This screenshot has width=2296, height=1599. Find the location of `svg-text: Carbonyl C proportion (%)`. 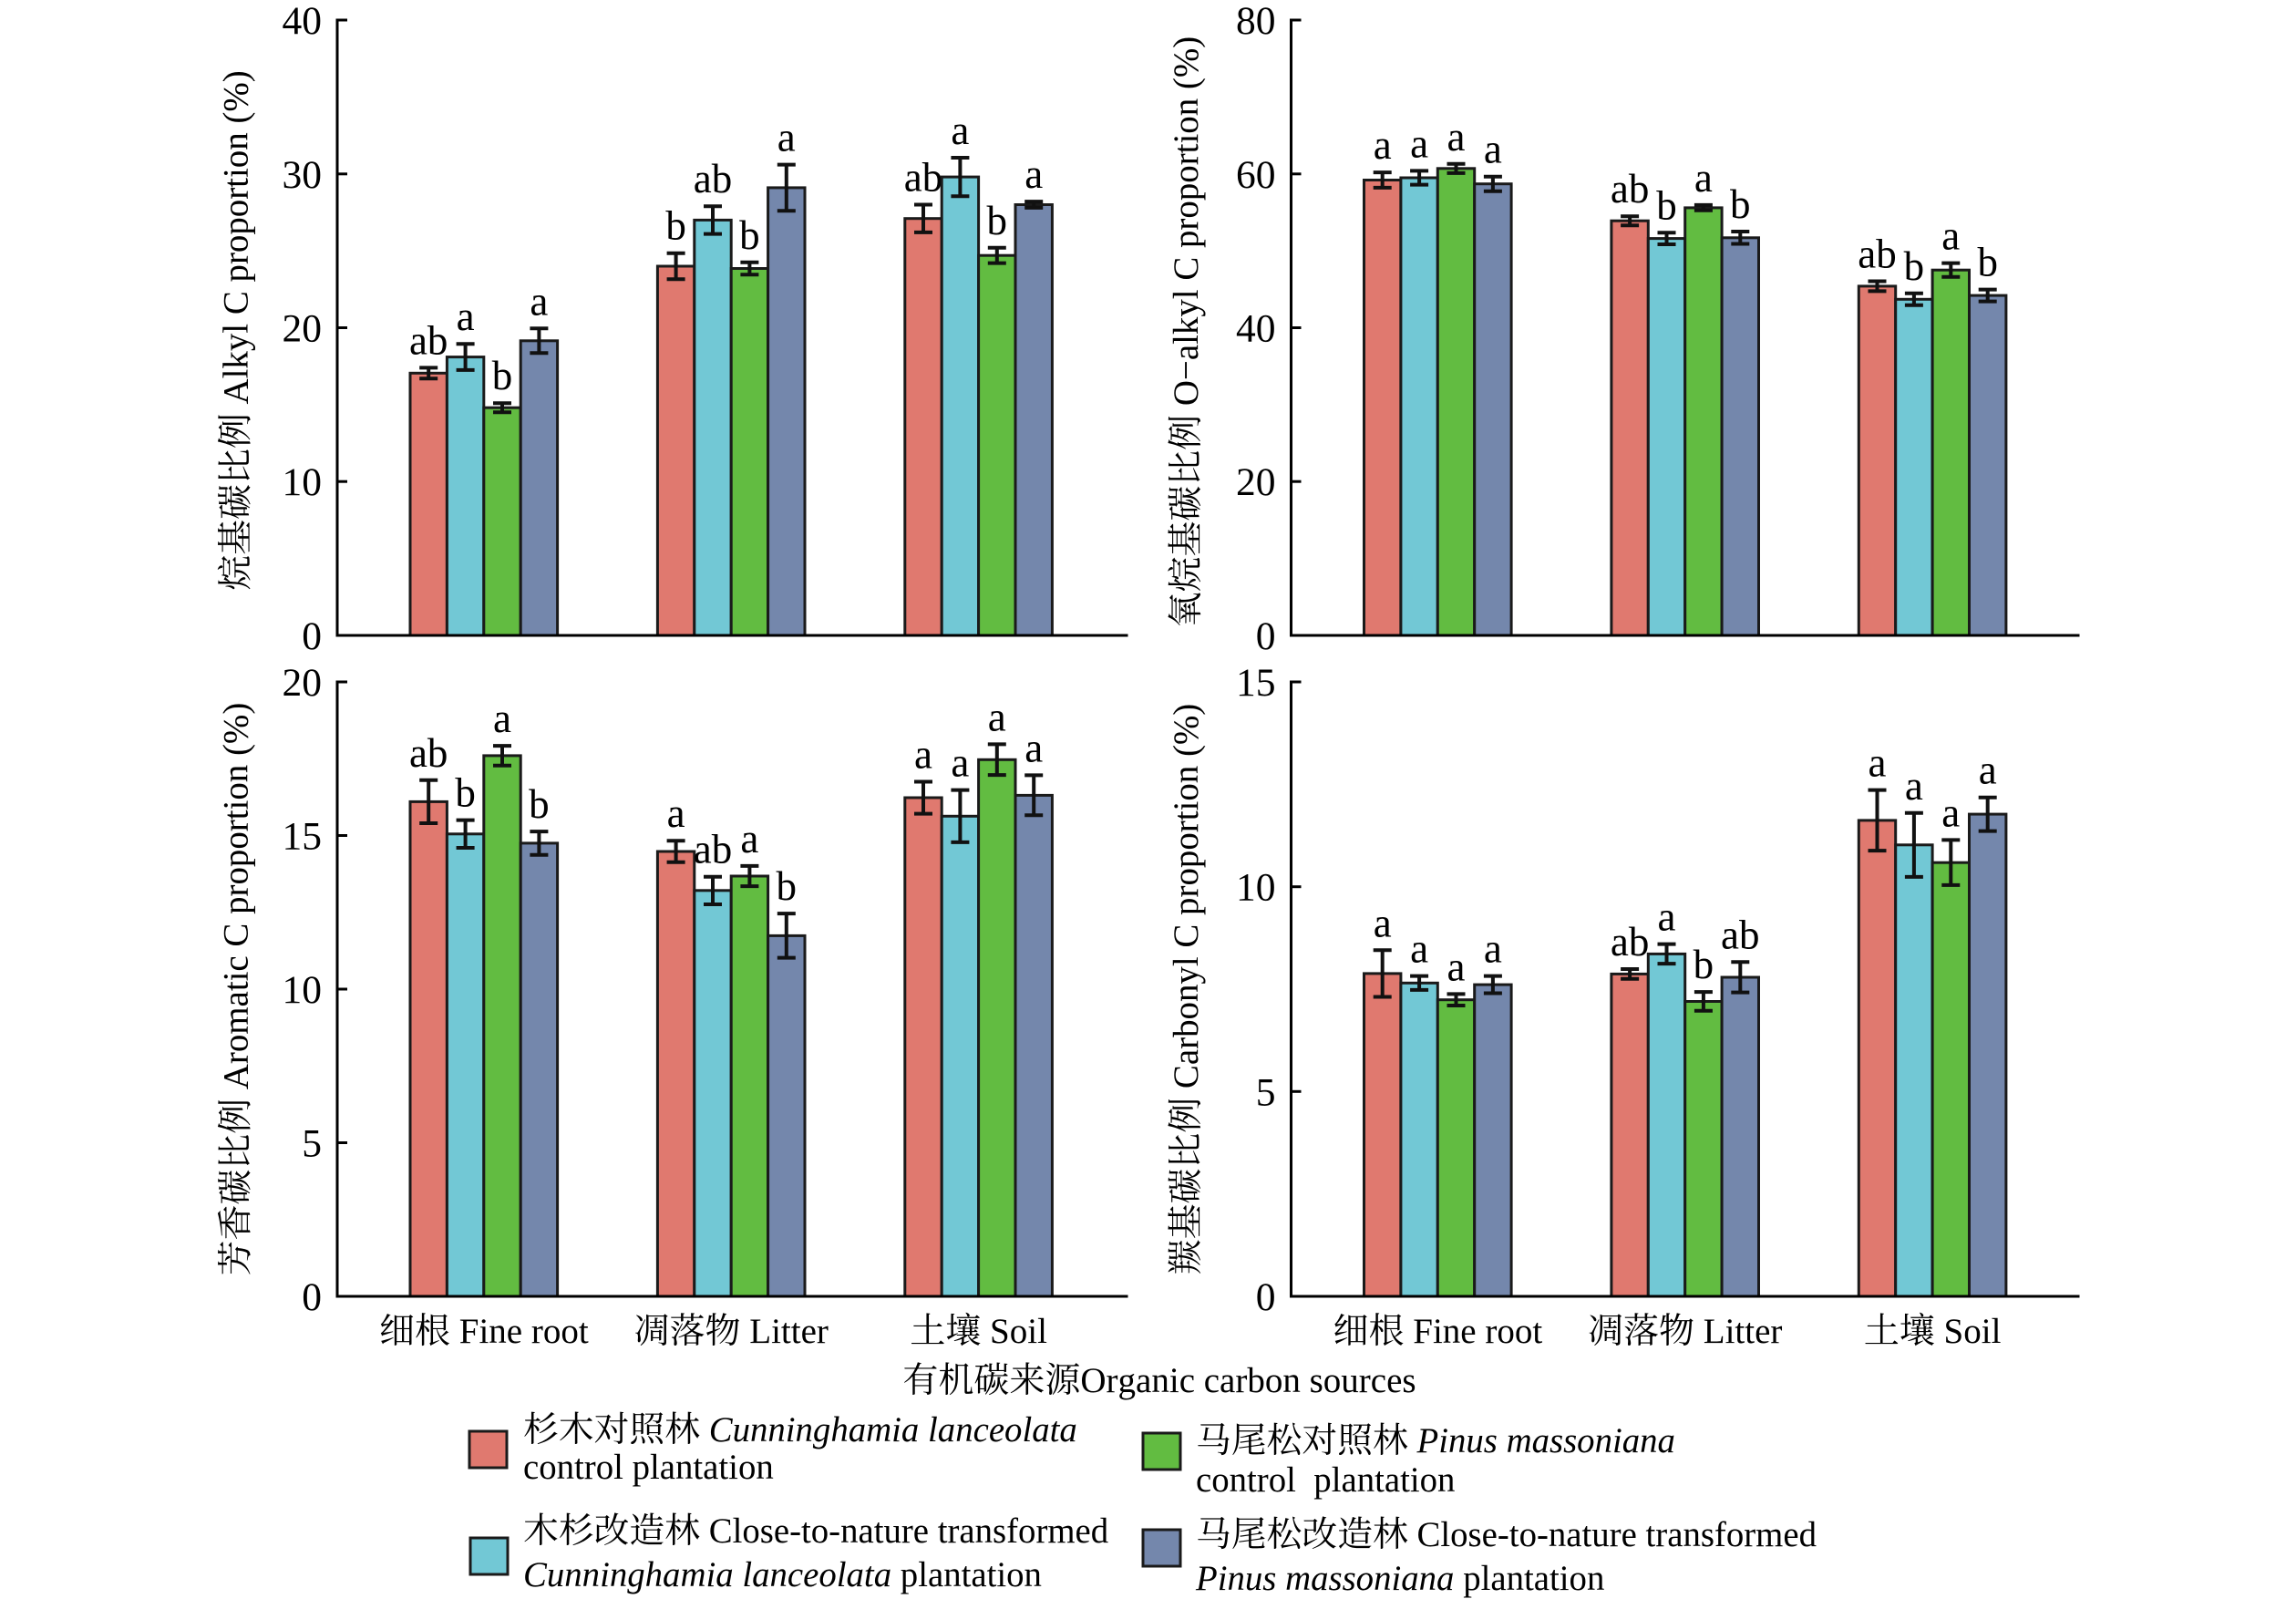

svg-text: Carbonyl C proportion (%) is located at coordinates (1186, 901).